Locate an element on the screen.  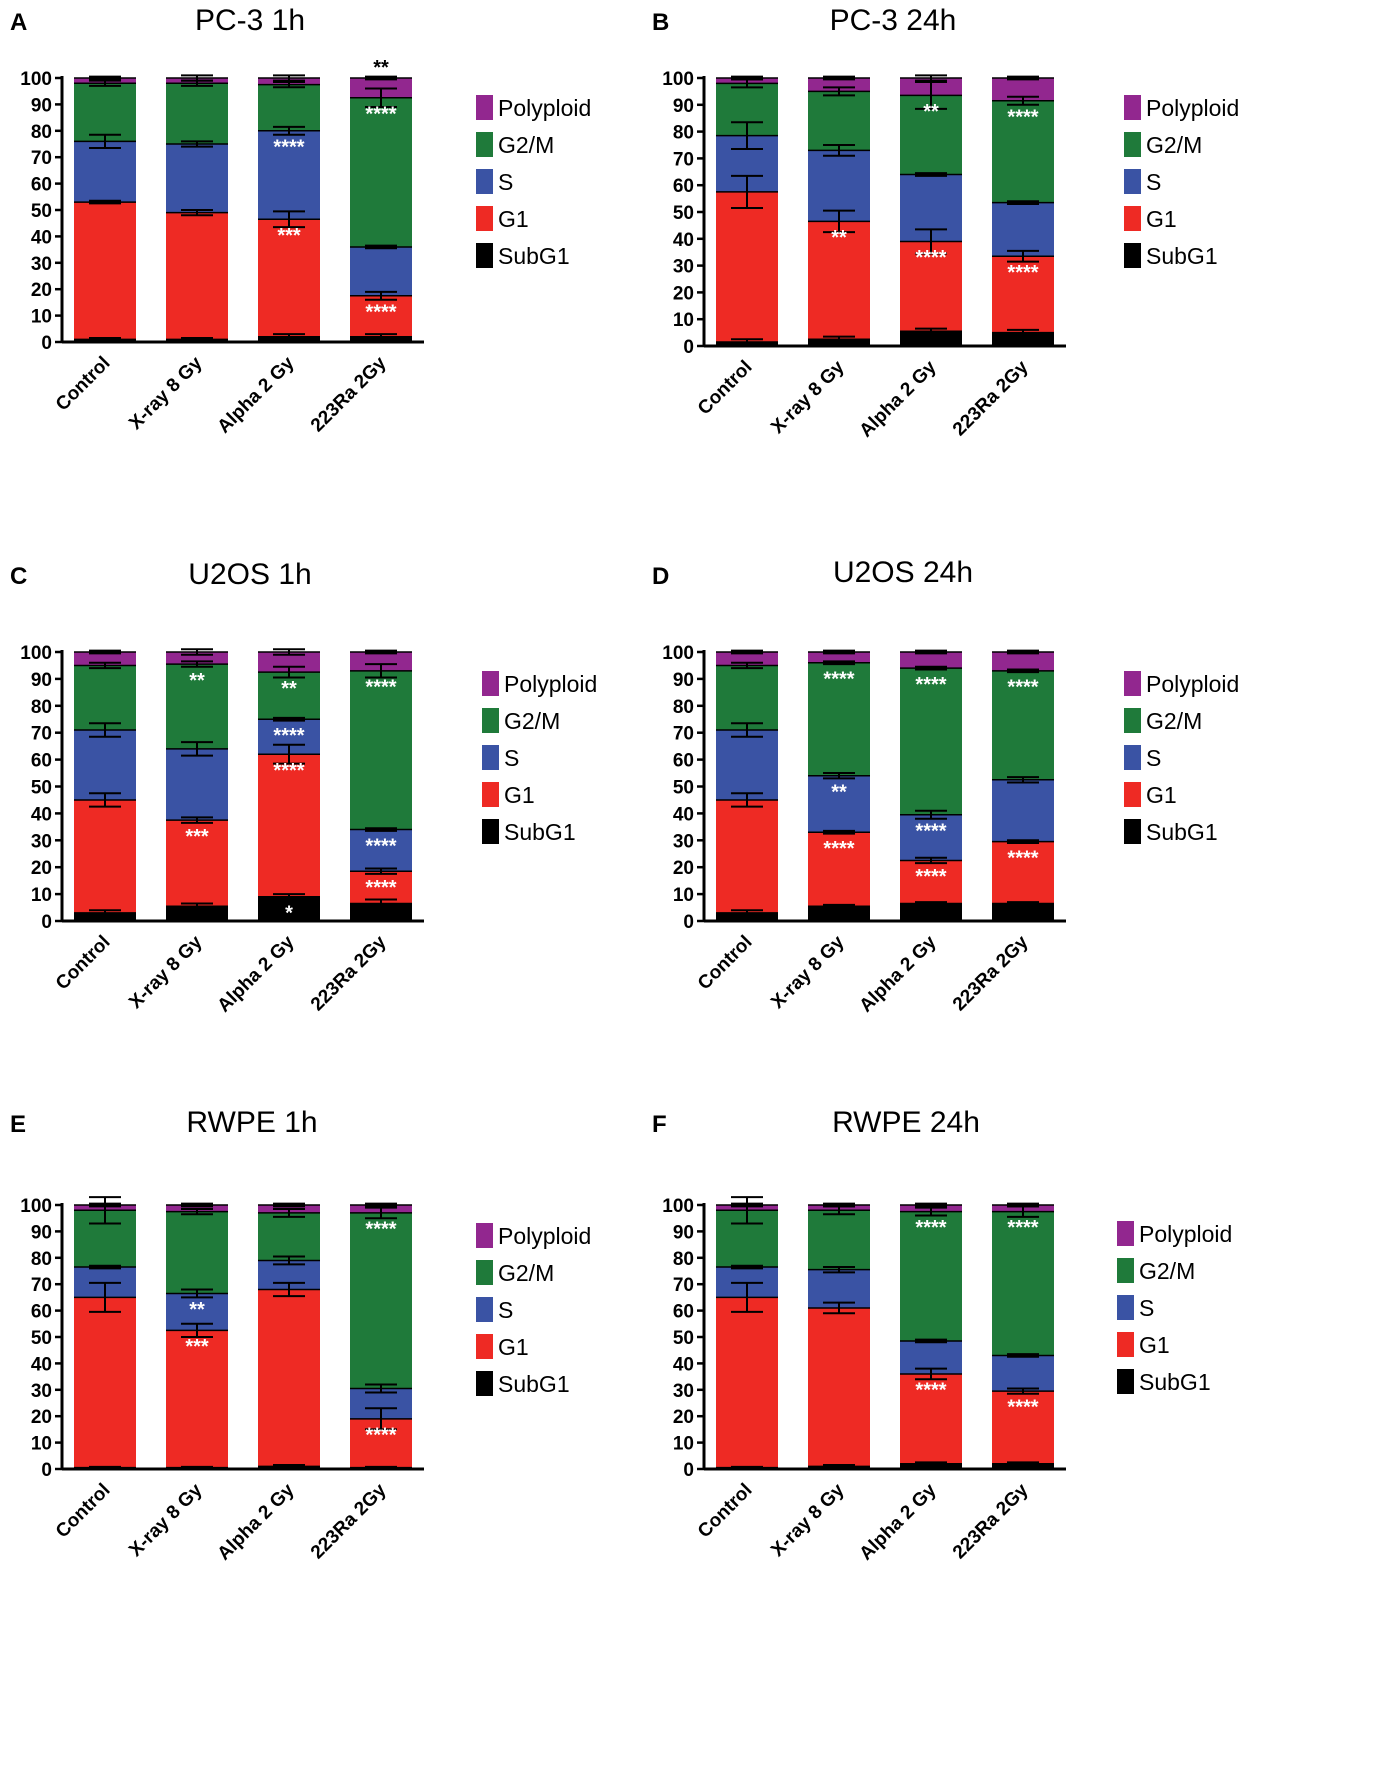
bar-x-ray-8-gy-g2-m is located at coordinates (839, 1240).